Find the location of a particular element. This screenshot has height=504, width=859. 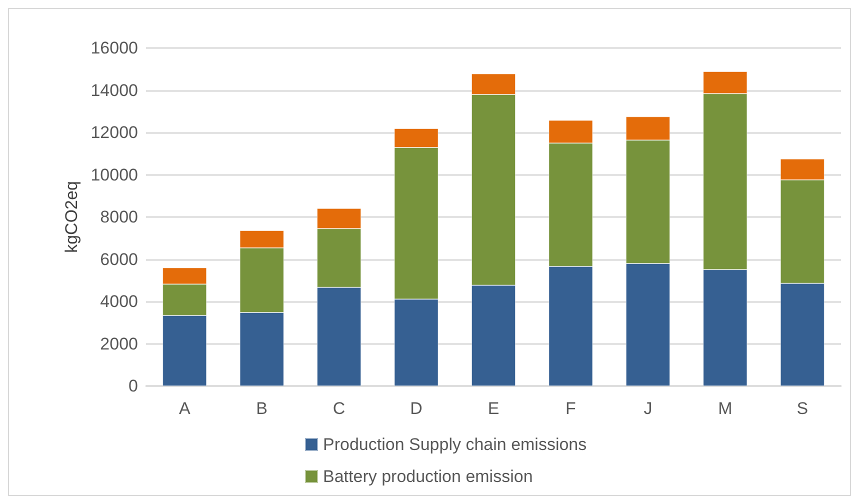

x-tick-label: S is located at coordinates (802, 408).